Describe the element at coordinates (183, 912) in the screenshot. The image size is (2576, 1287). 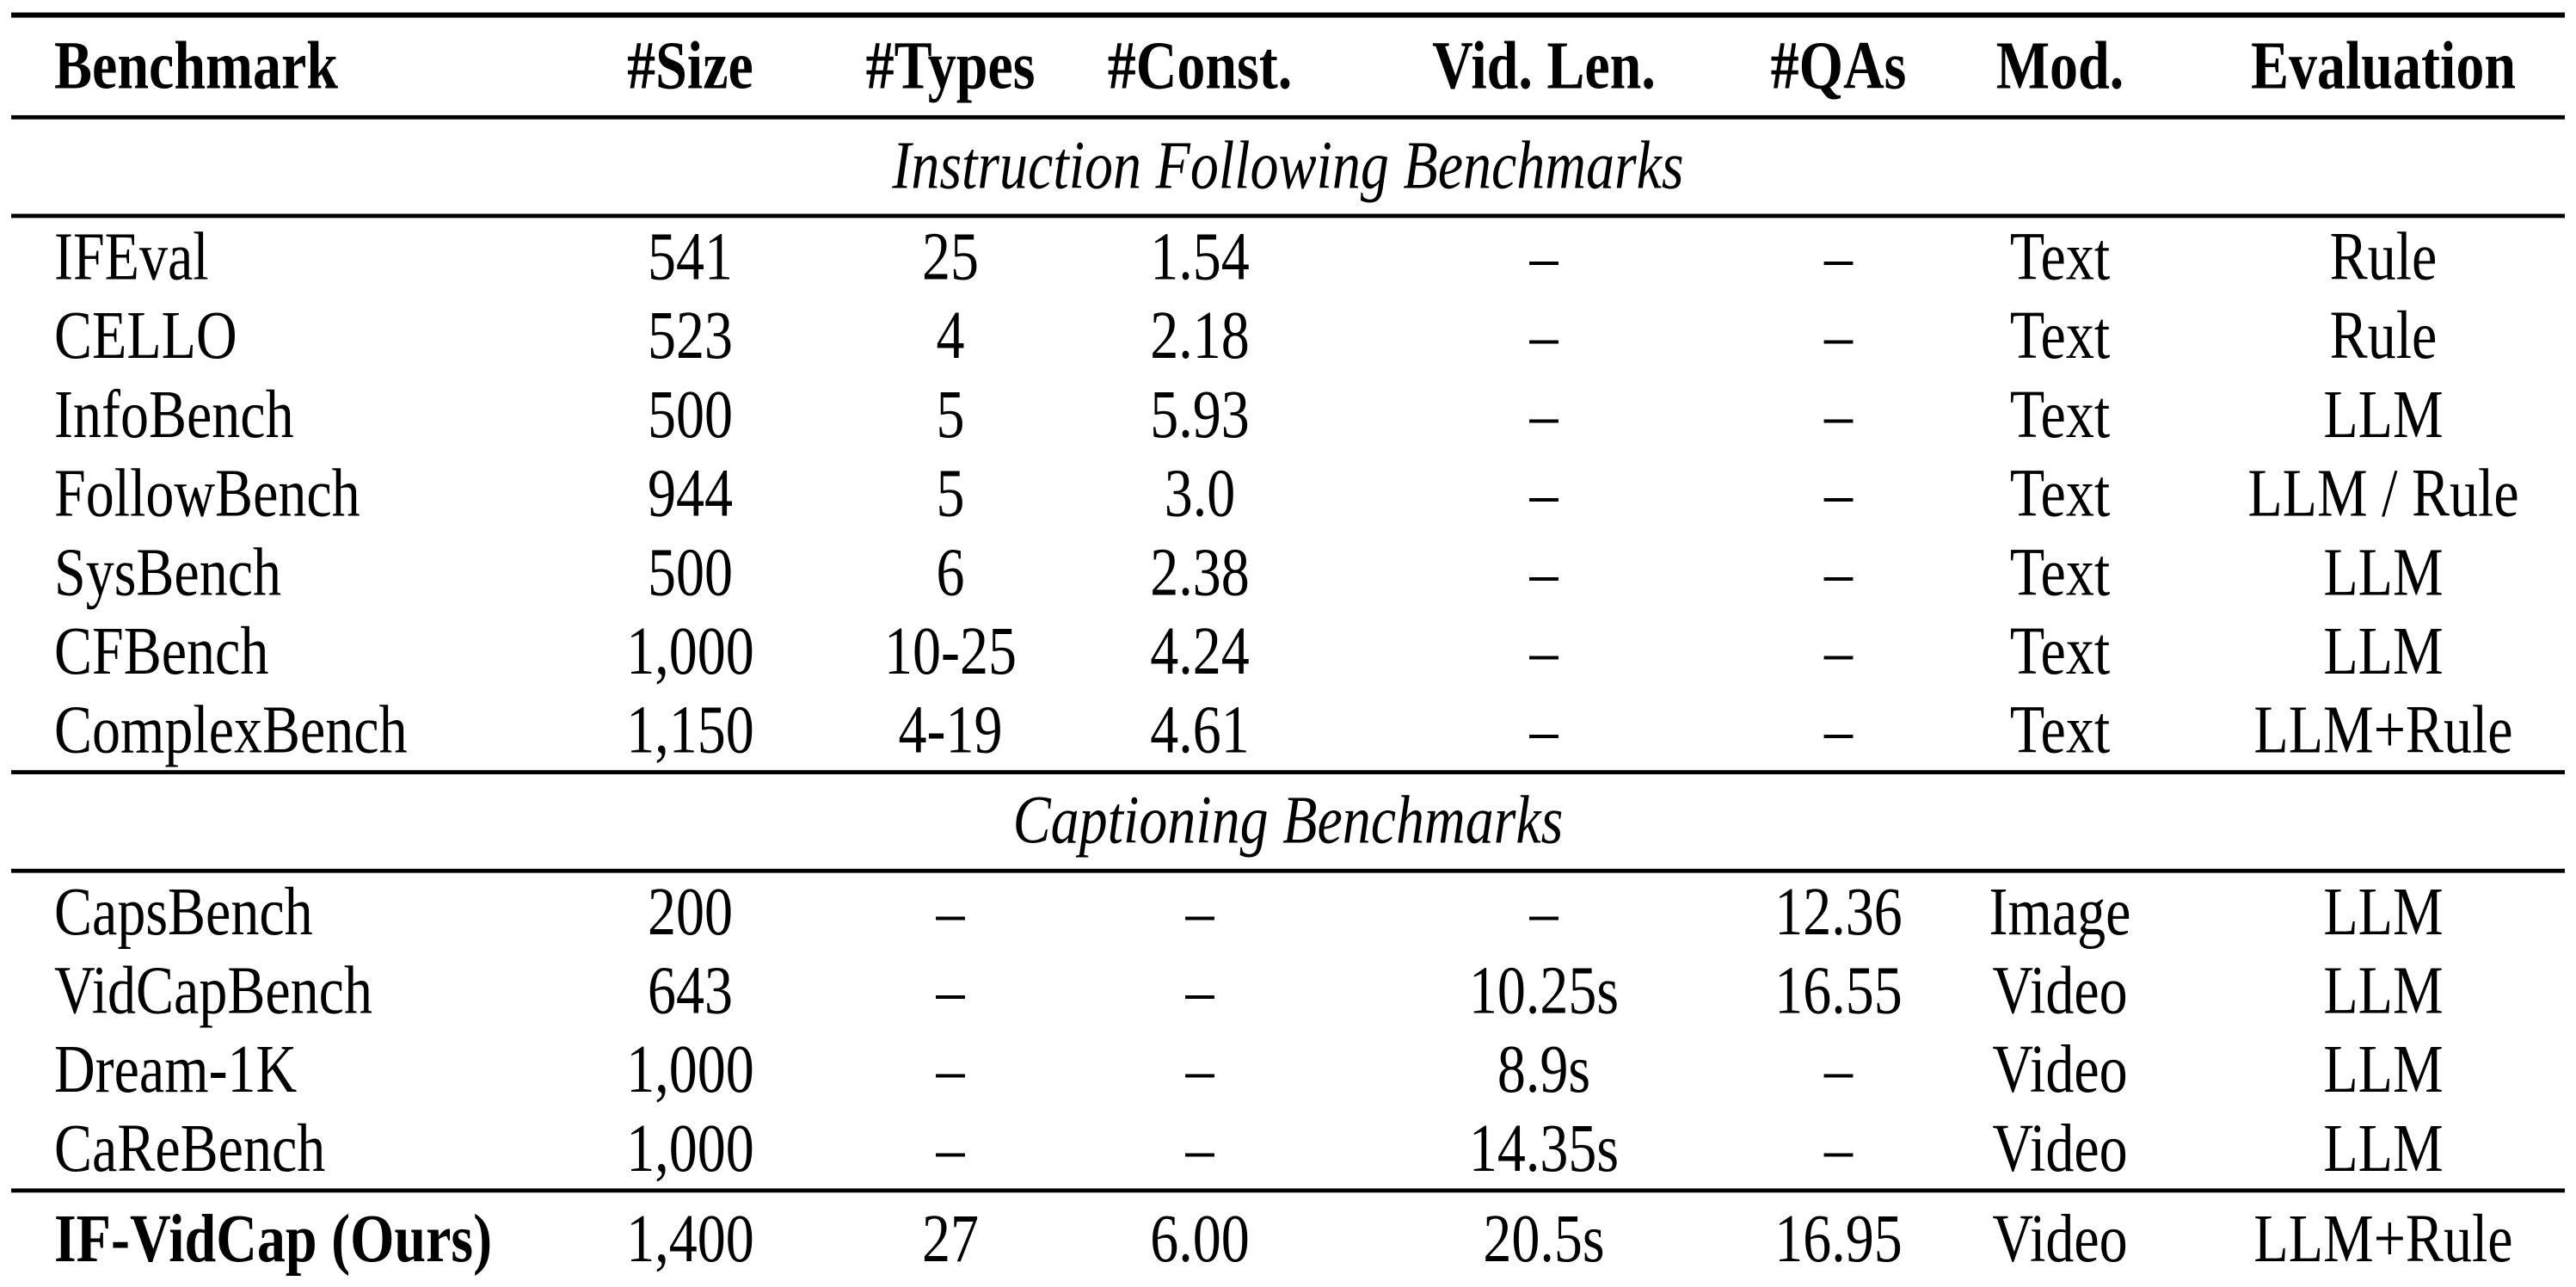
I see `cell-benchmark: CapsBench` at that location.